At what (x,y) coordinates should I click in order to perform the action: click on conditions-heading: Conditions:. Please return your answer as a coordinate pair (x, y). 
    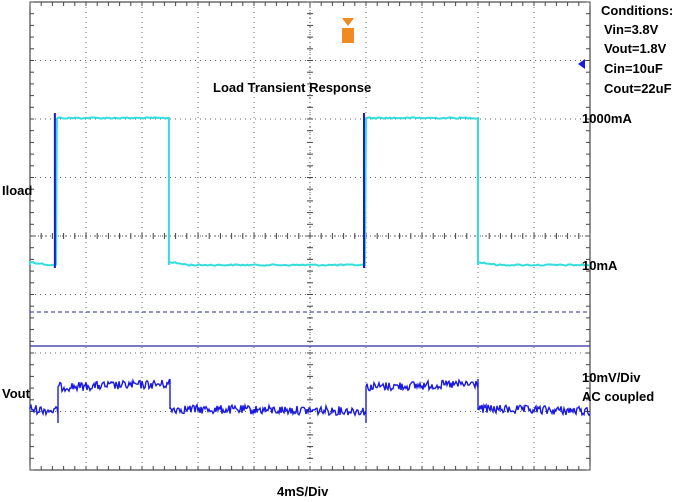
    Looking at the image, I should click on (637, 10).